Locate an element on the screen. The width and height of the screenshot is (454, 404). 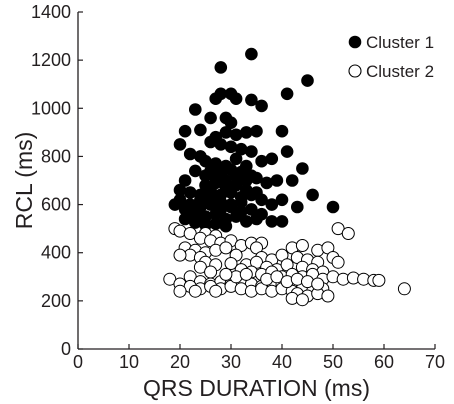
y-tick-label: 0 is located at coordinates (66, 349).